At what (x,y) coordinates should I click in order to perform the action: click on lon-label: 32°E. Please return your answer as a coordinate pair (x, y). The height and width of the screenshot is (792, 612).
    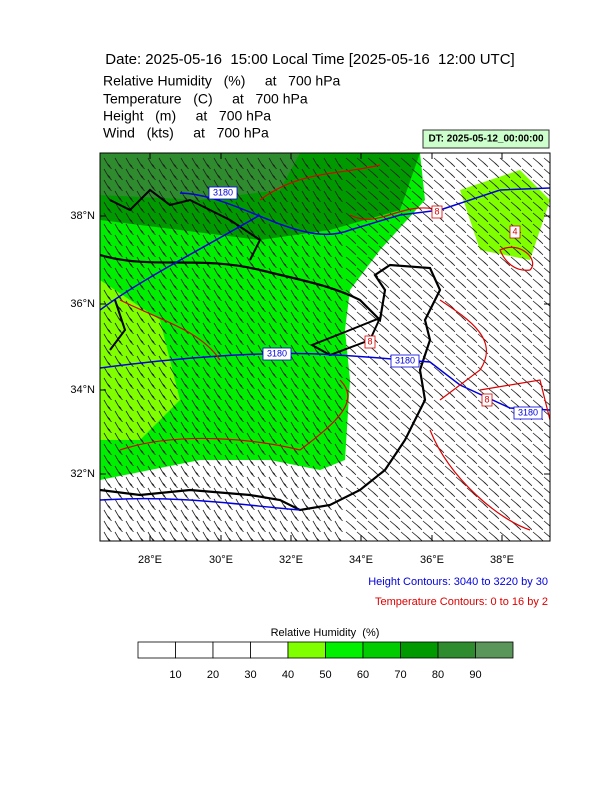
    Looking at the image, I should click on (291, 560).